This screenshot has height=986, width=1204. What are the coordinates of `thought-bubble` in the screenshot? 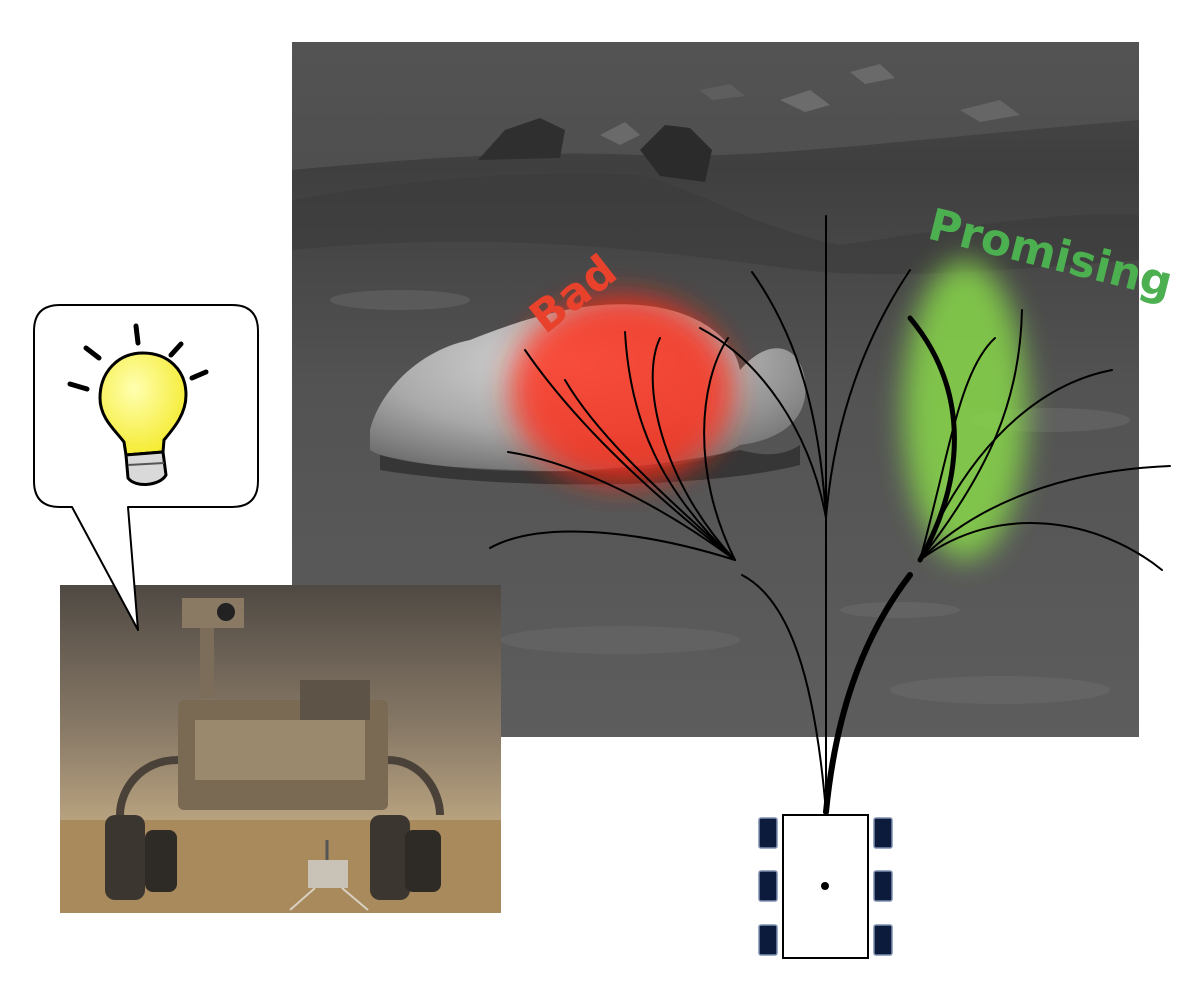 It's located at (146, 467).